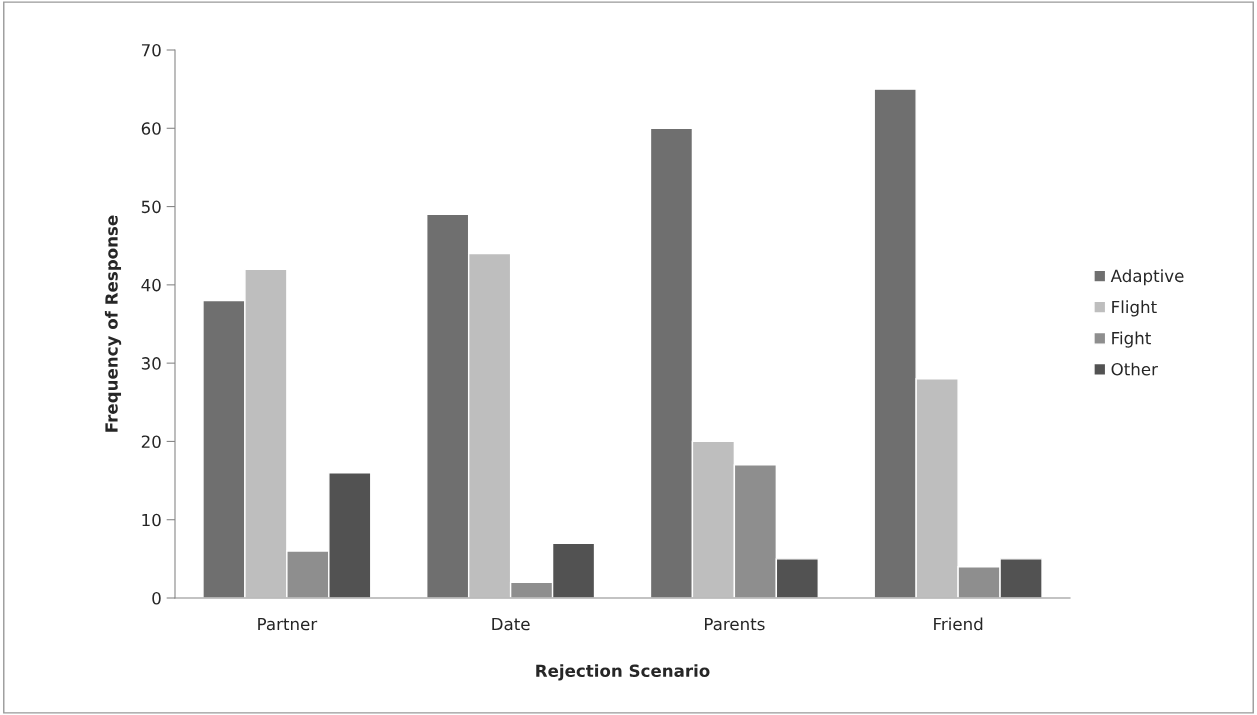  I want to click on y-tick-label: 10, so click(151, 520).